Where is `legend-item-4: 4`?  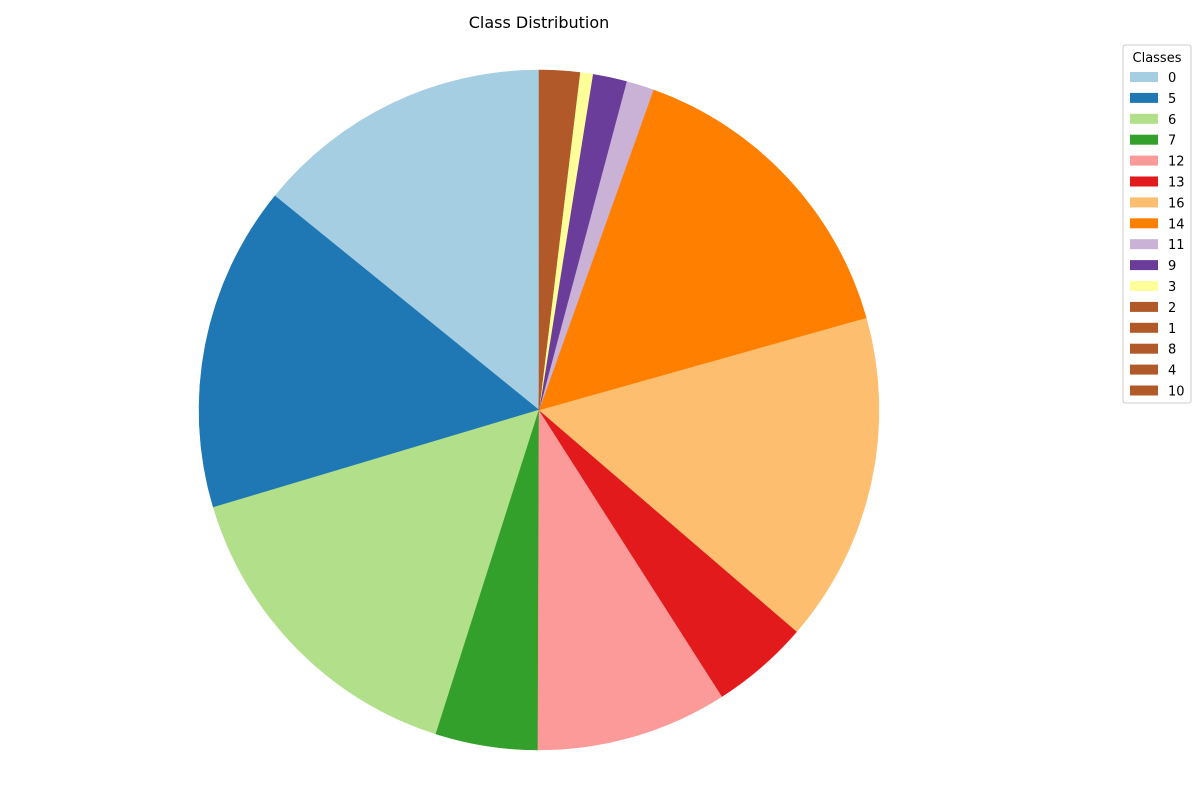 legend-item-4: 4 is located at coordinates (1153, 371).